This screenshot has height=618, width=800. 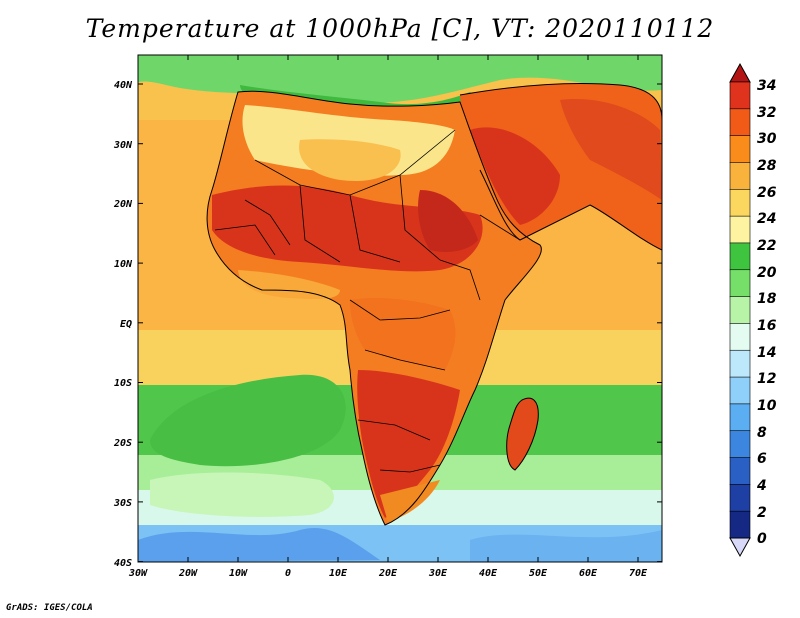 I want to click on colorbar-label: 8, so click(x=762, y=433).